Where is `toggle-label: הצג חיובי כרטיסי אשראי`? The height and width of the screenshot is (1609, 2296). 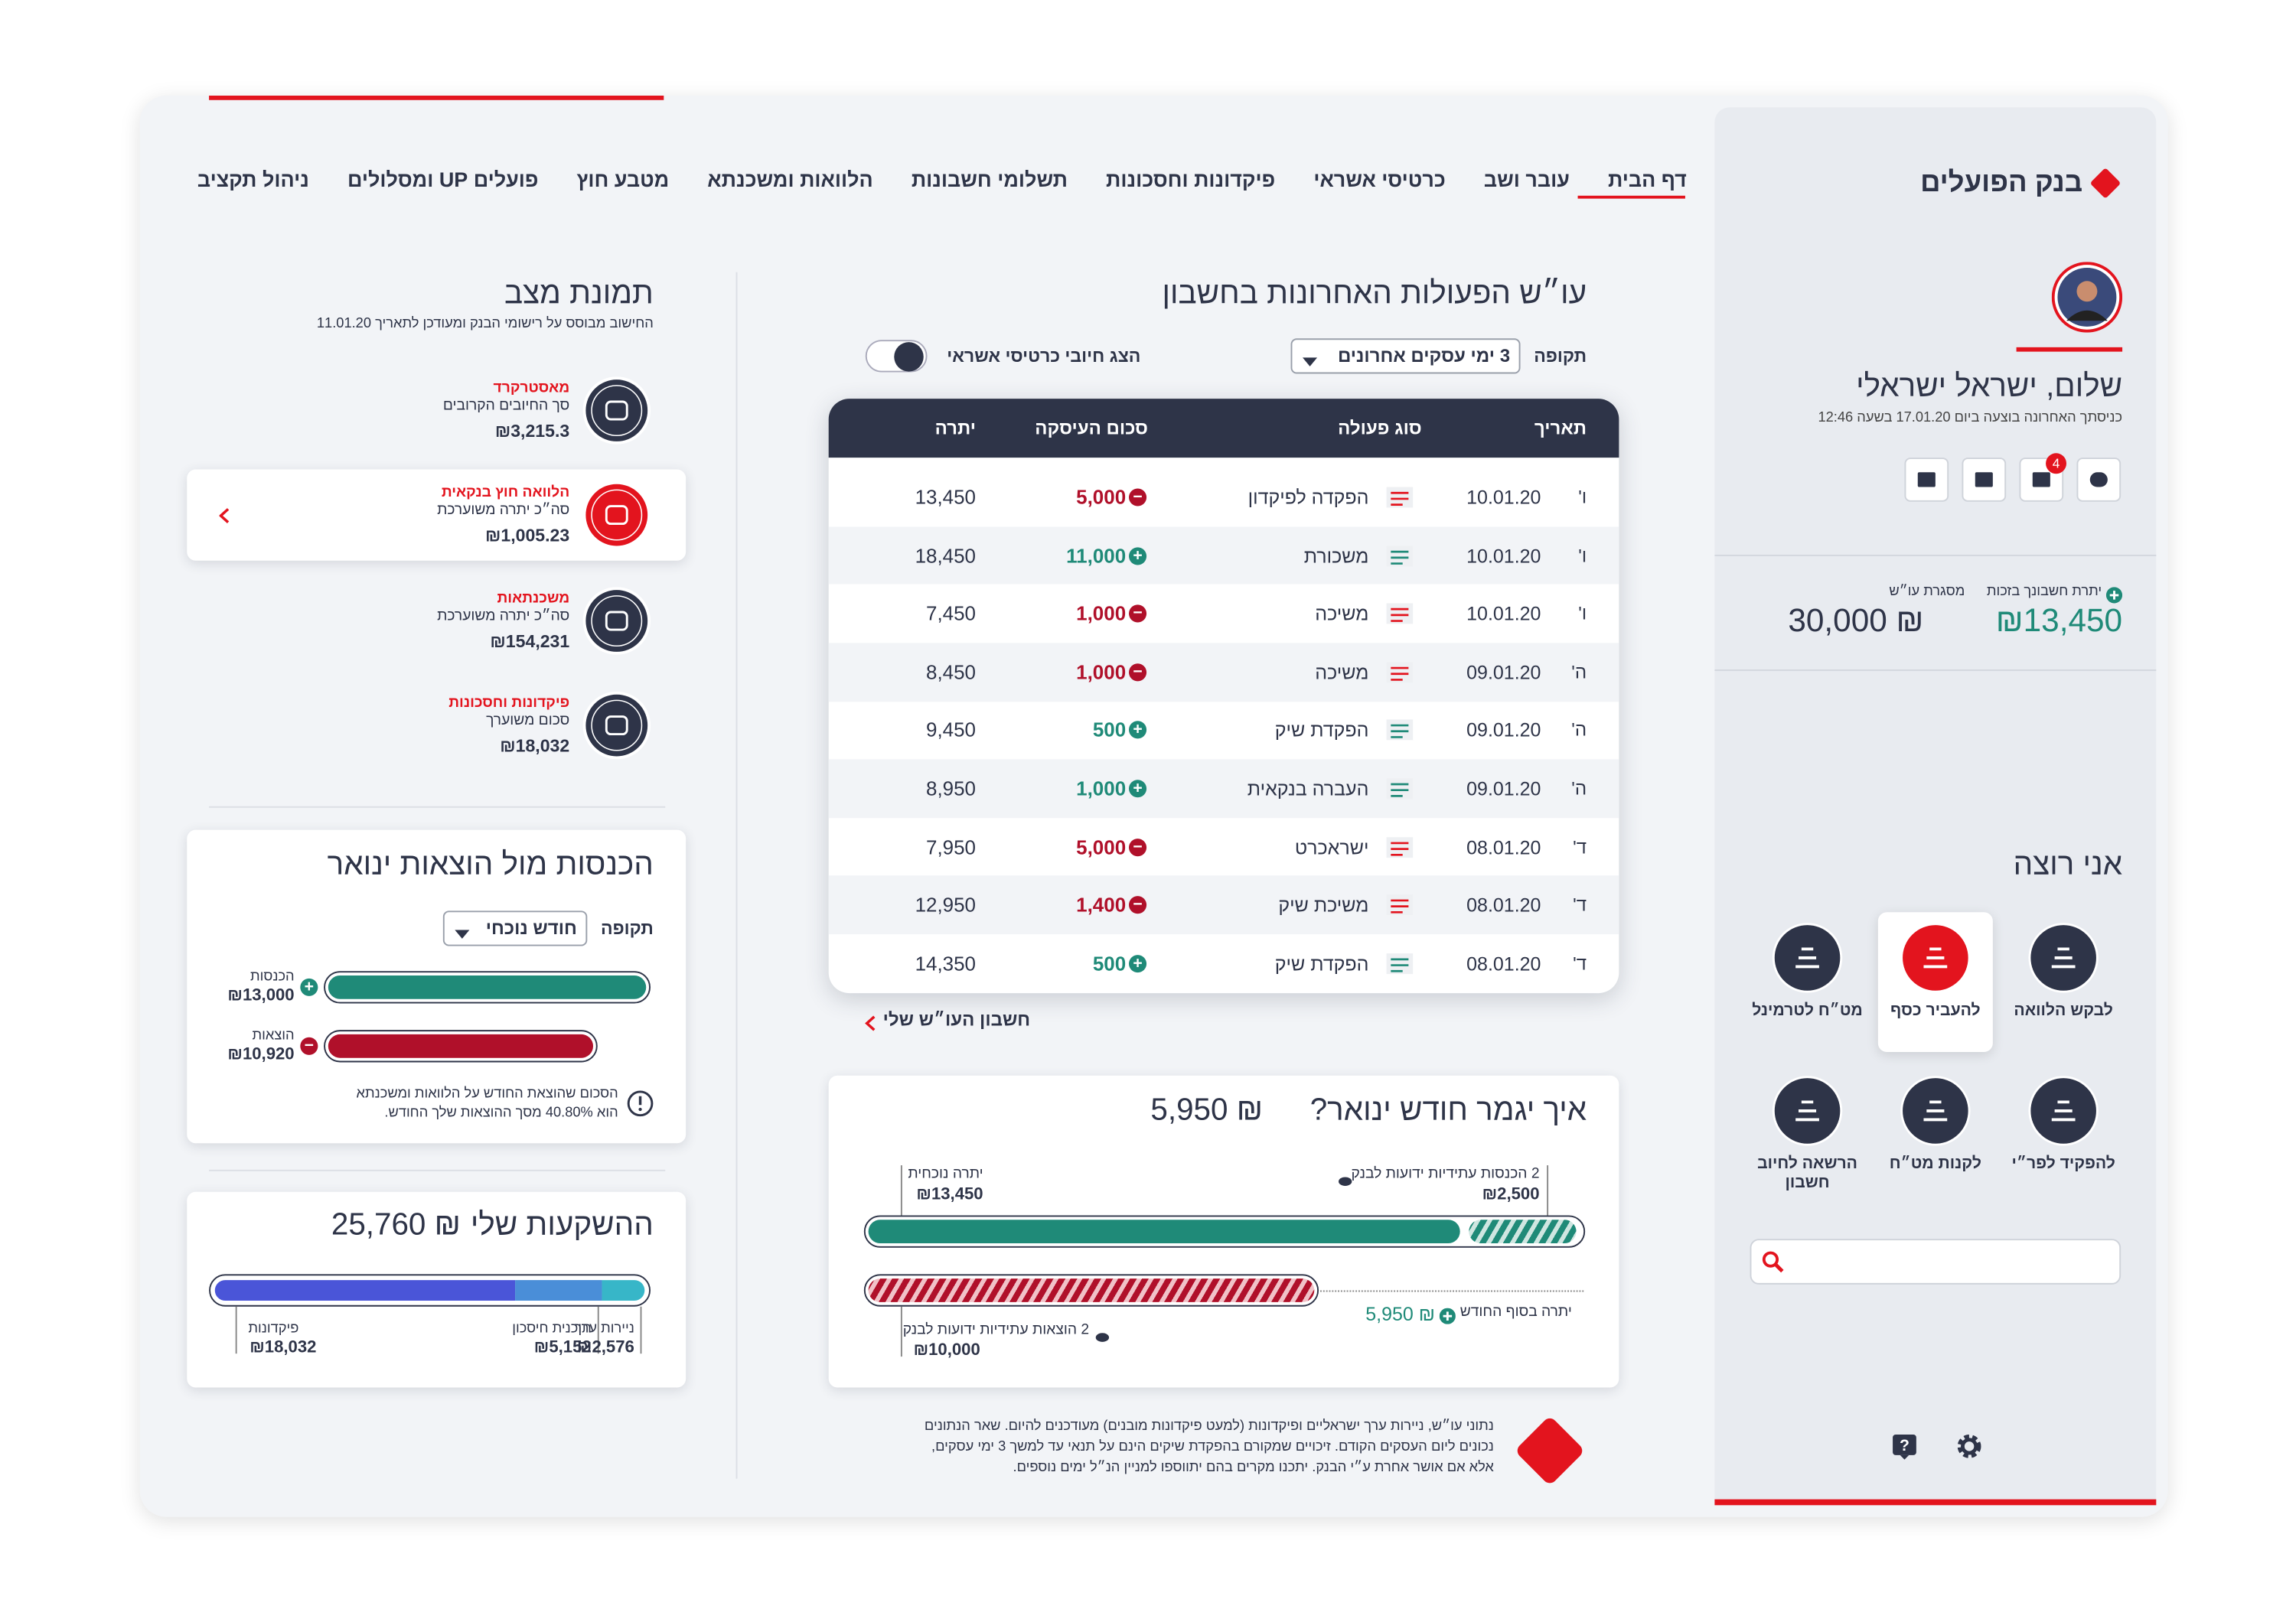
toggle-label: הצג חיובי כרטיסי אשראי is located at coordinates (1044, 355).